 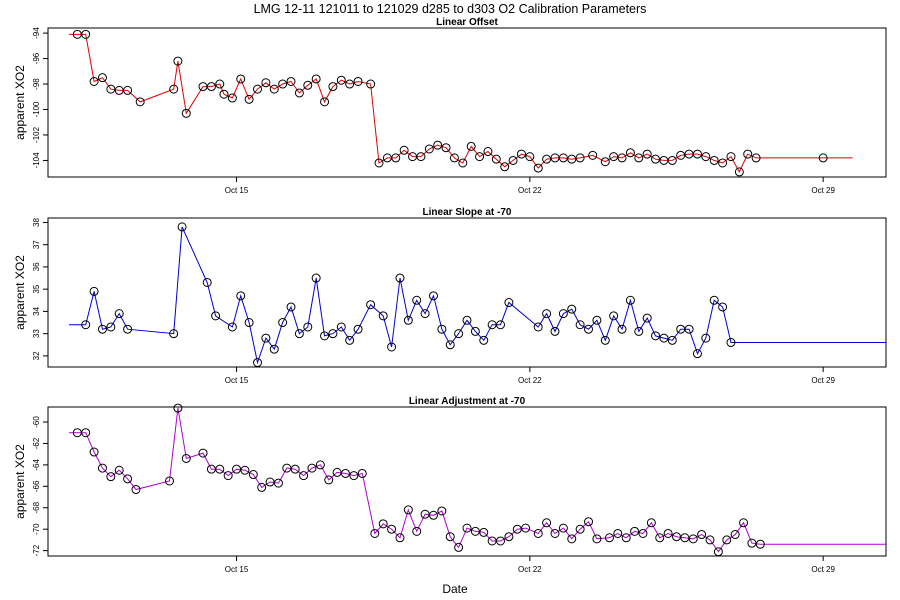 I want to click on y-tick-label: 32, so click(x=36, y=355).